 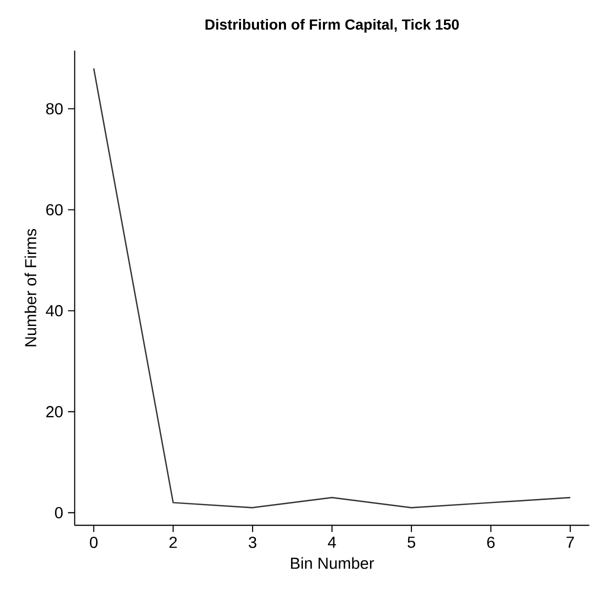 What do you see at coordinates (252, 542) in the screenshot?
I see `x-tick-label: 3` at bounding box center [252, 542].